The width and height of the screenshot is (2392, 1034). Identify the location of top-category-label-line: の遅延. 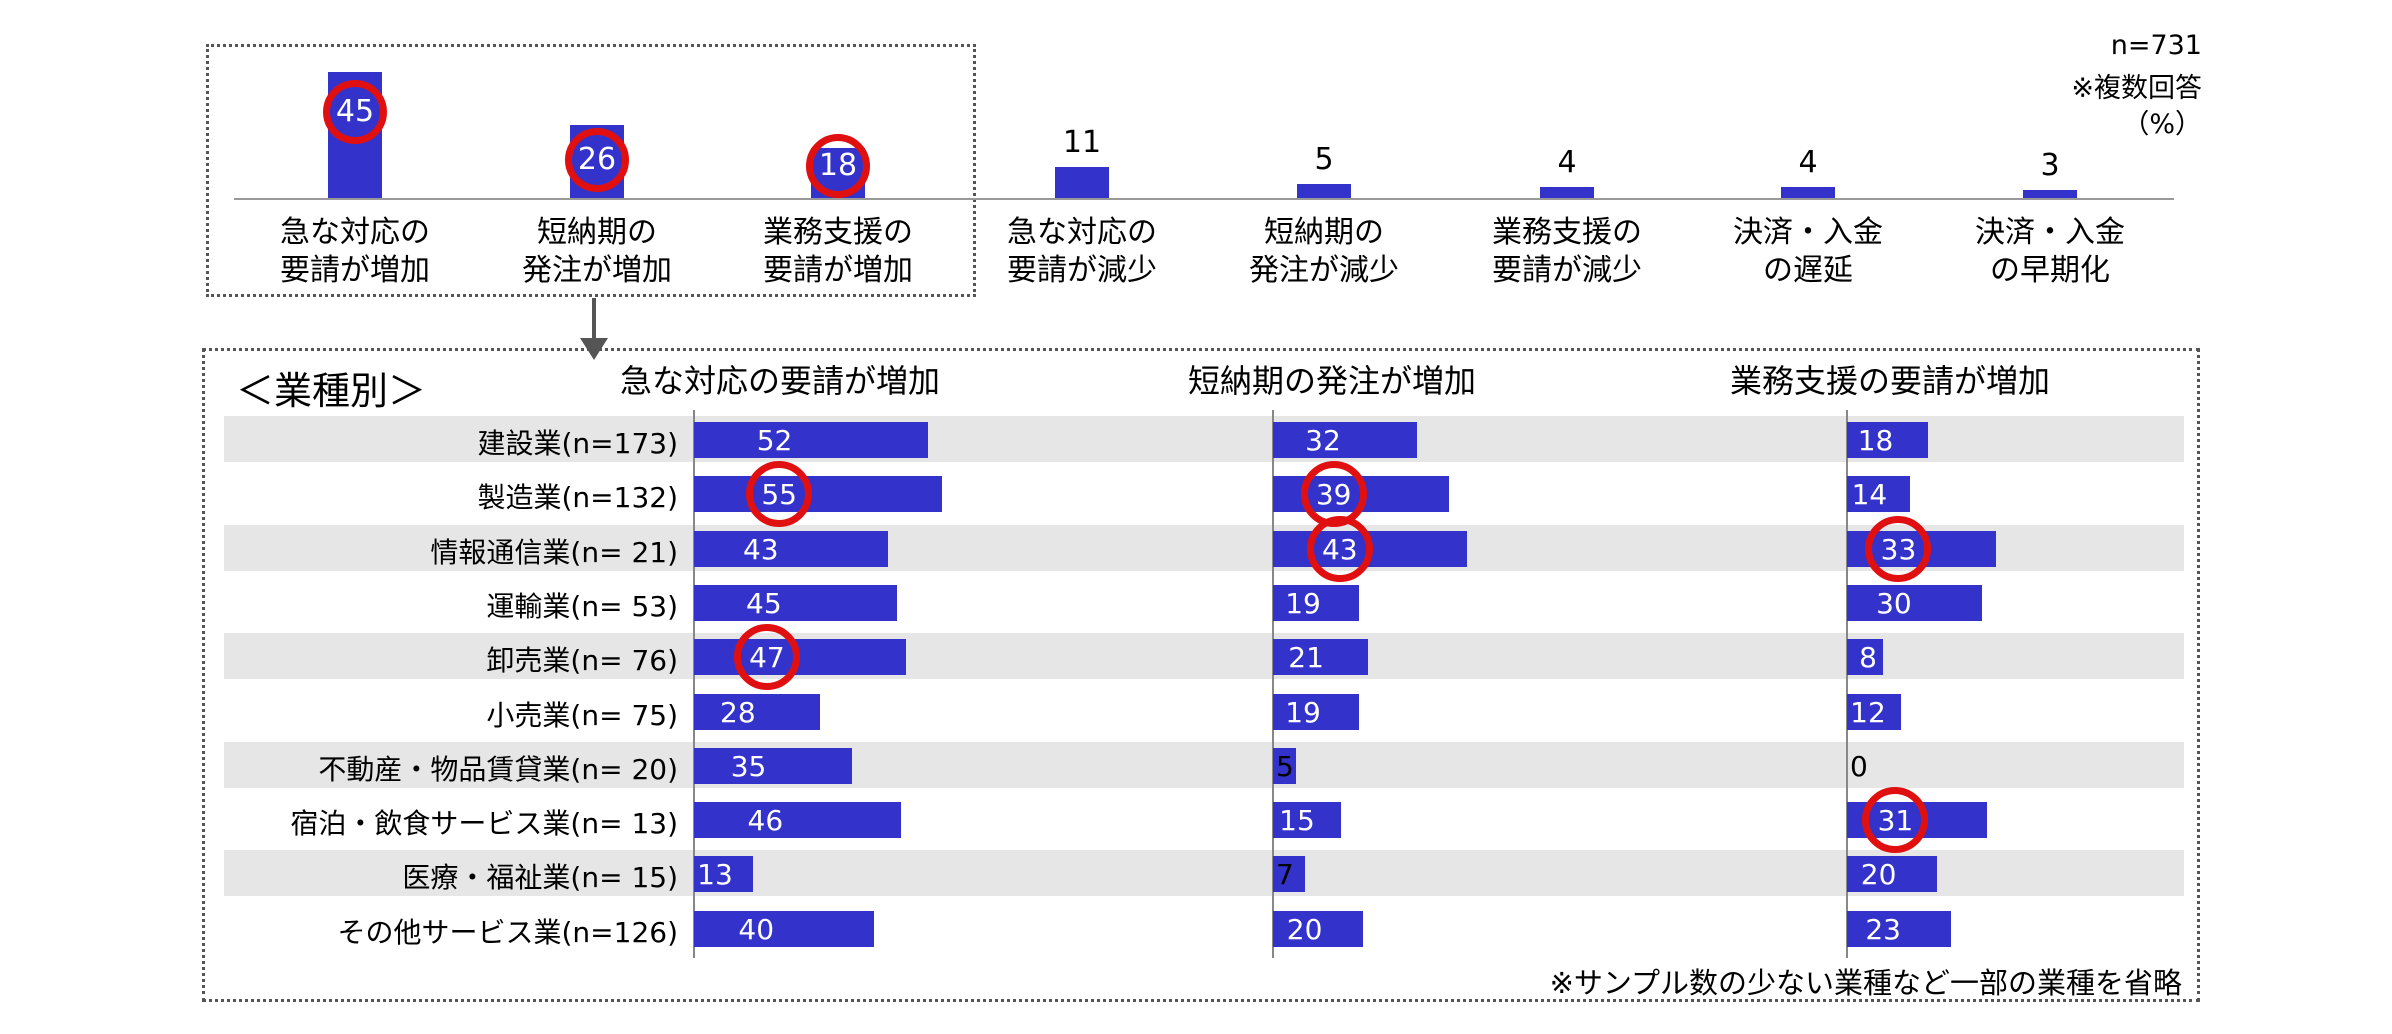
(1808, 270).